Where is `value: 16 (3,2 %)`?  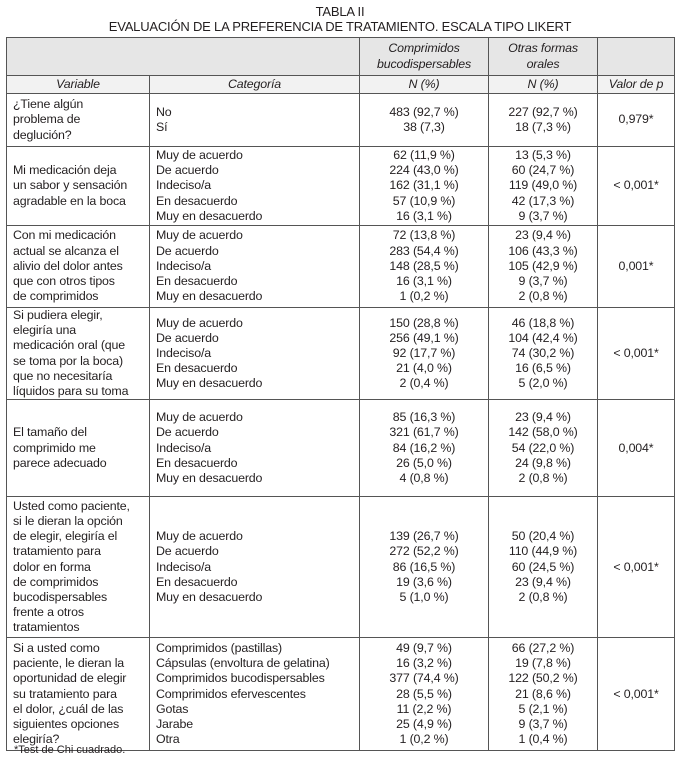
value: 16 (3,2 %) is located at coordinates (424, 663).